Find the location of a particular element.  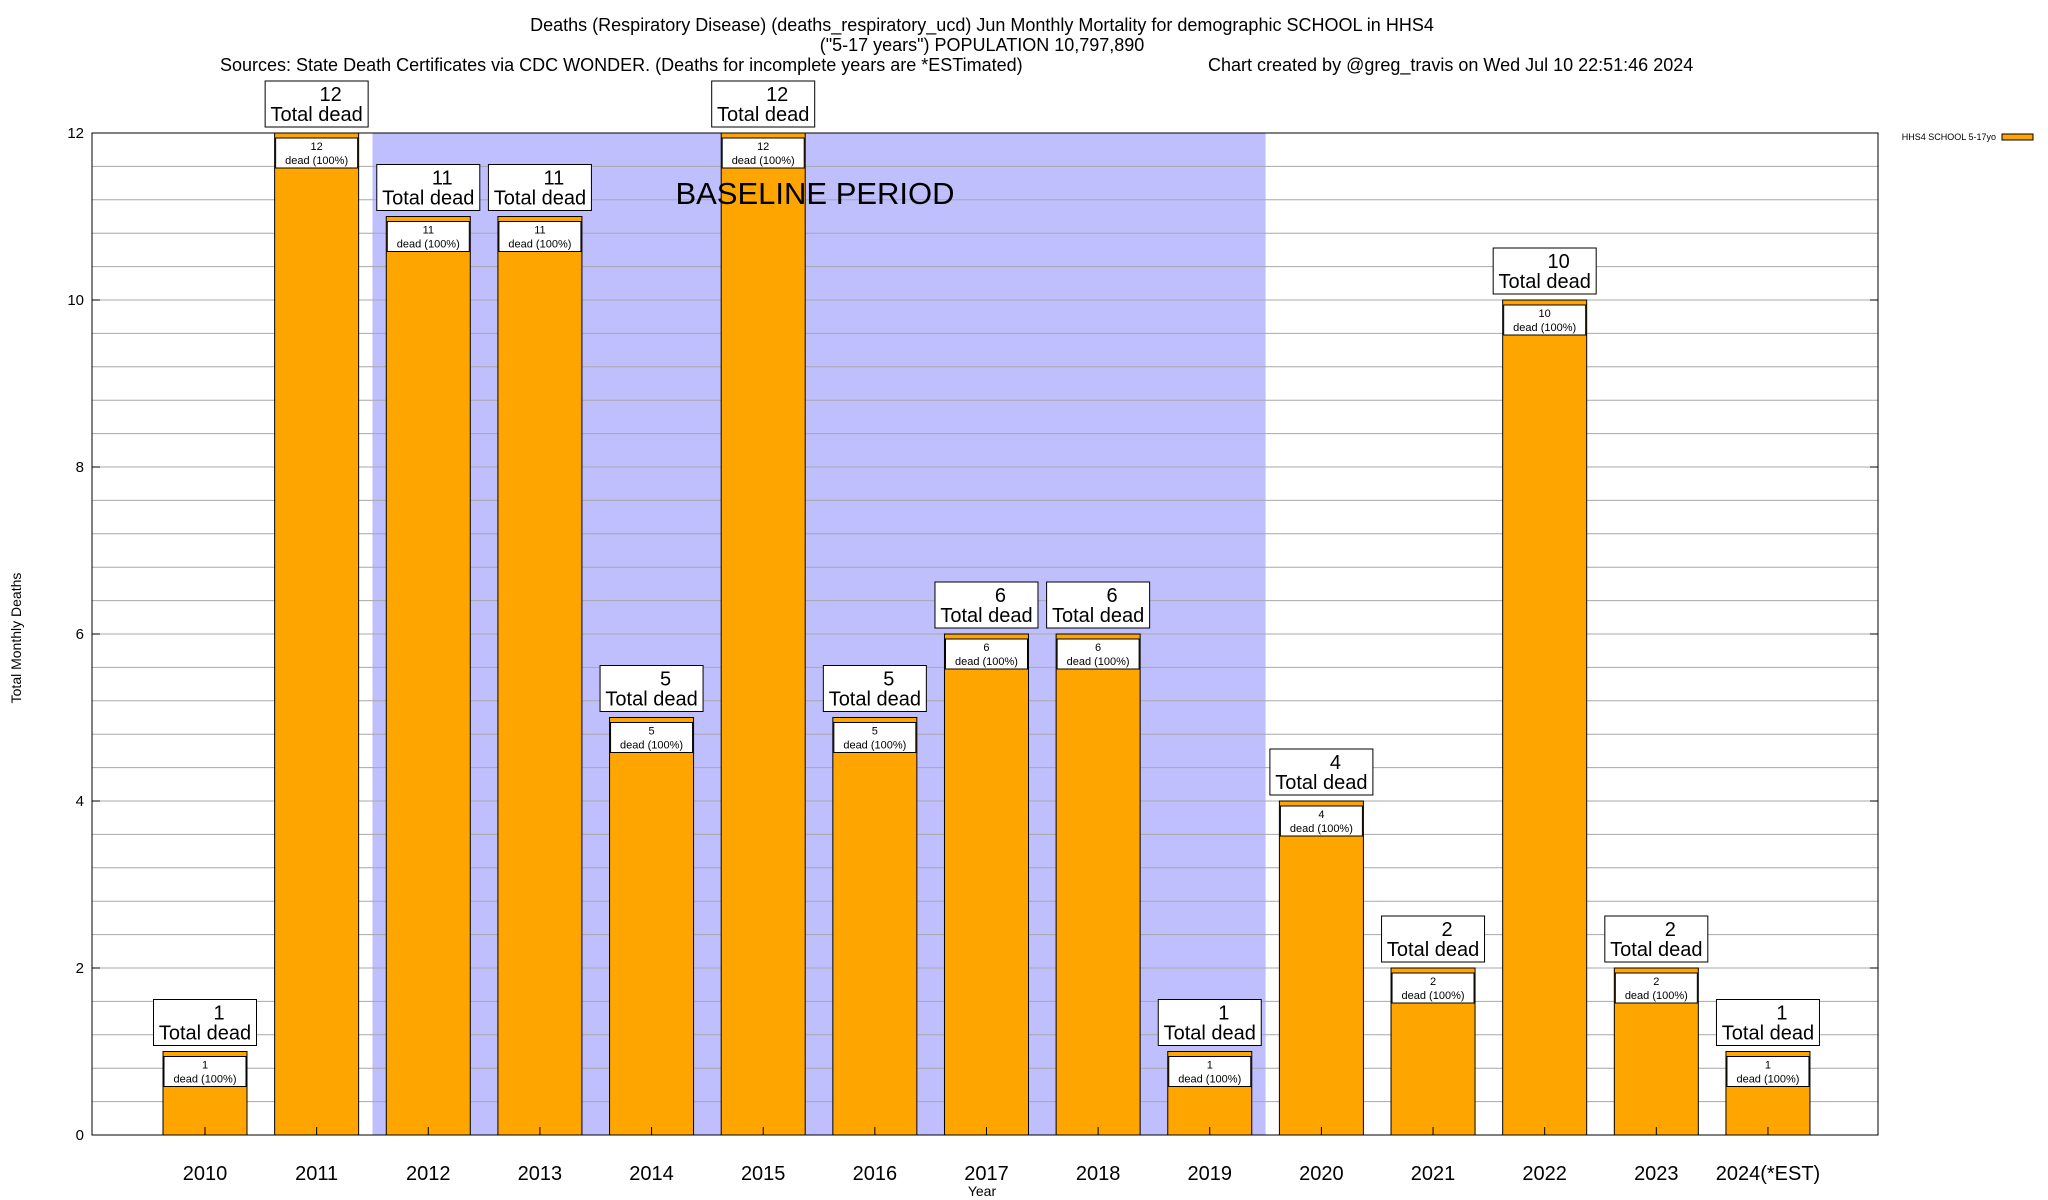

y-tick-label: 2 is located at coordinates (80, 968).